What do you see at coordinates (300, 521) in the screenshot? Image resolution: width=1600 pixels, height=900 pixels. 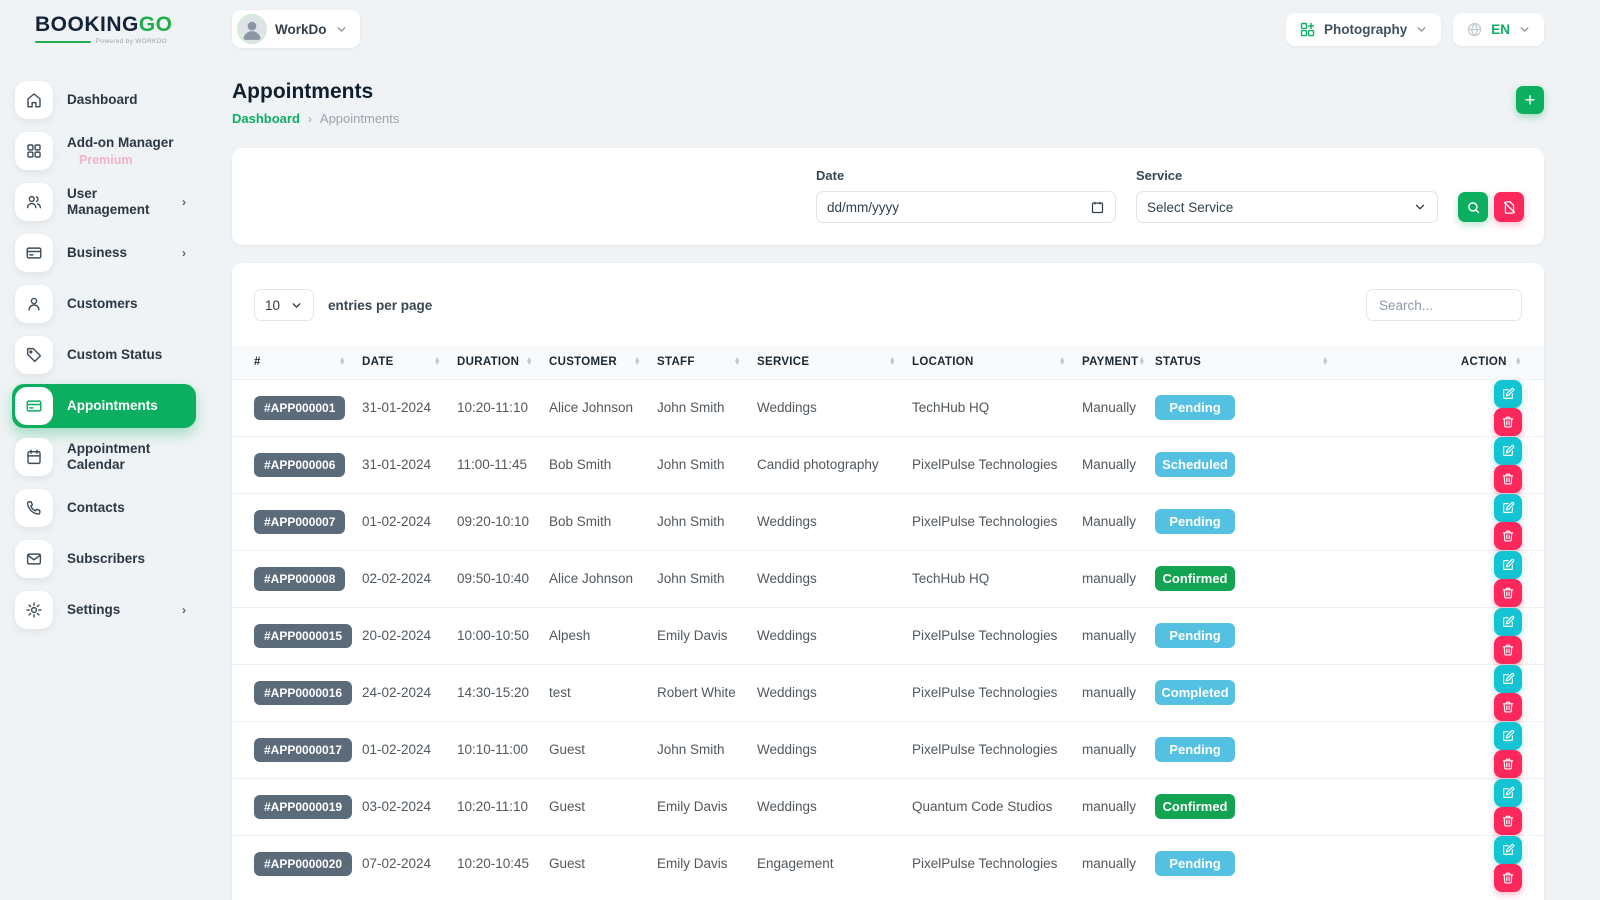 I see `appointment-id-badge: #APP000007` at bounding box center [300, 521].